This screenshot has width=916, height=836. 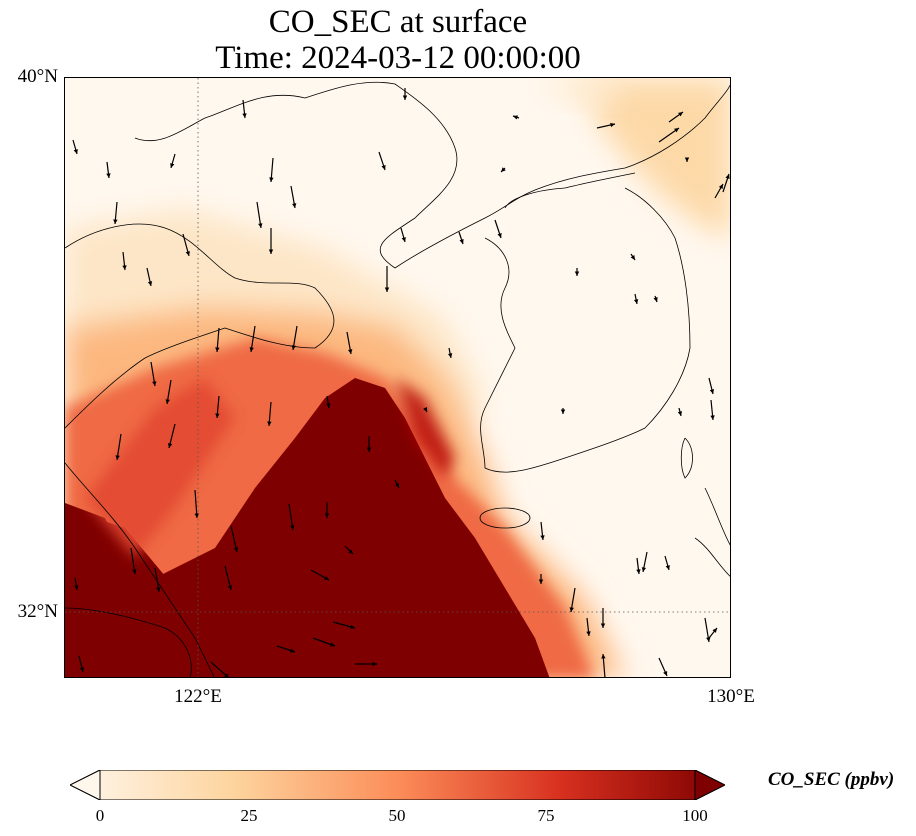 What do you see at coordinates (546, 815) in the screenshot?
I see `colorbar-tick-75: 75` at bounding box center [546, 815].